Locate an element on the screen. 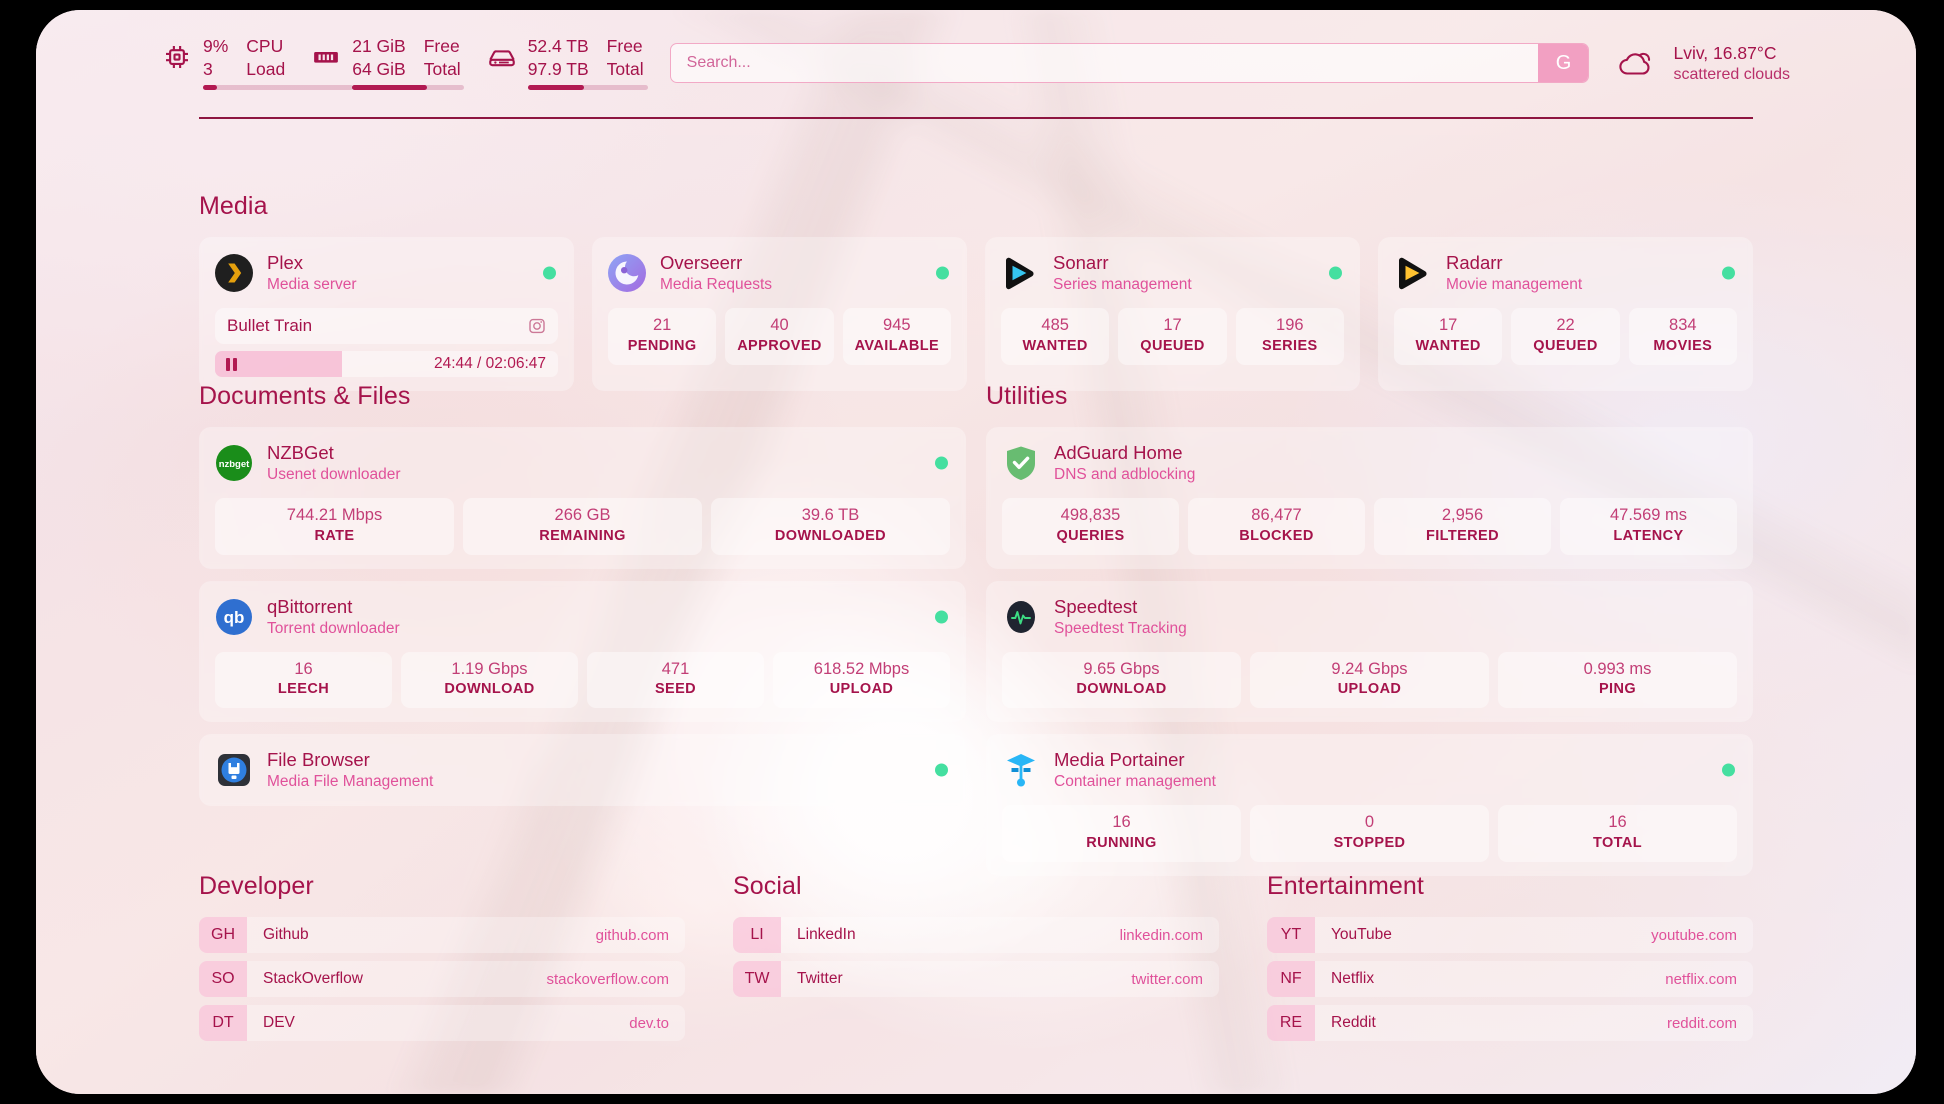 The height and width of the screenshot is (1104, 1944). now-playing-progress: 24:44 / 02:06:47 is located at coordinates (386, 364).